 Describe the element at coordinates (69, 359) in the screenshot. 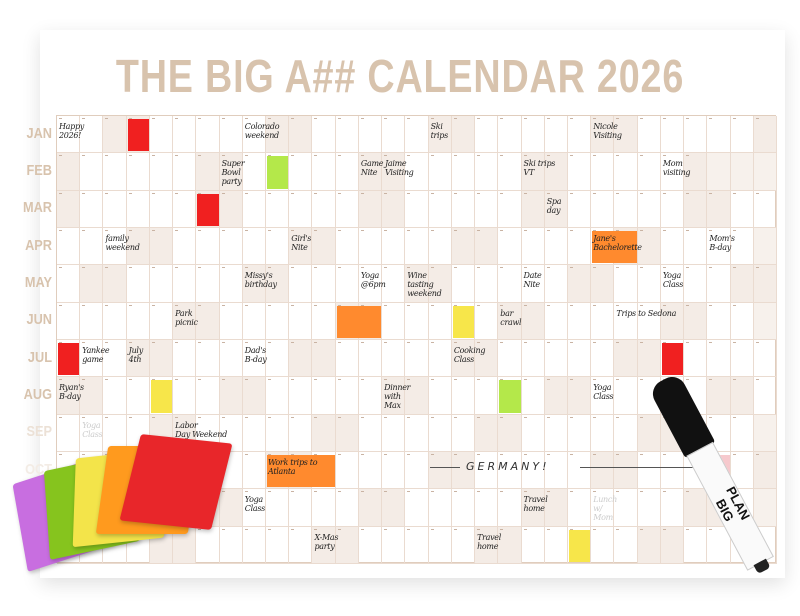

I see `highlight-block-red` at that location.